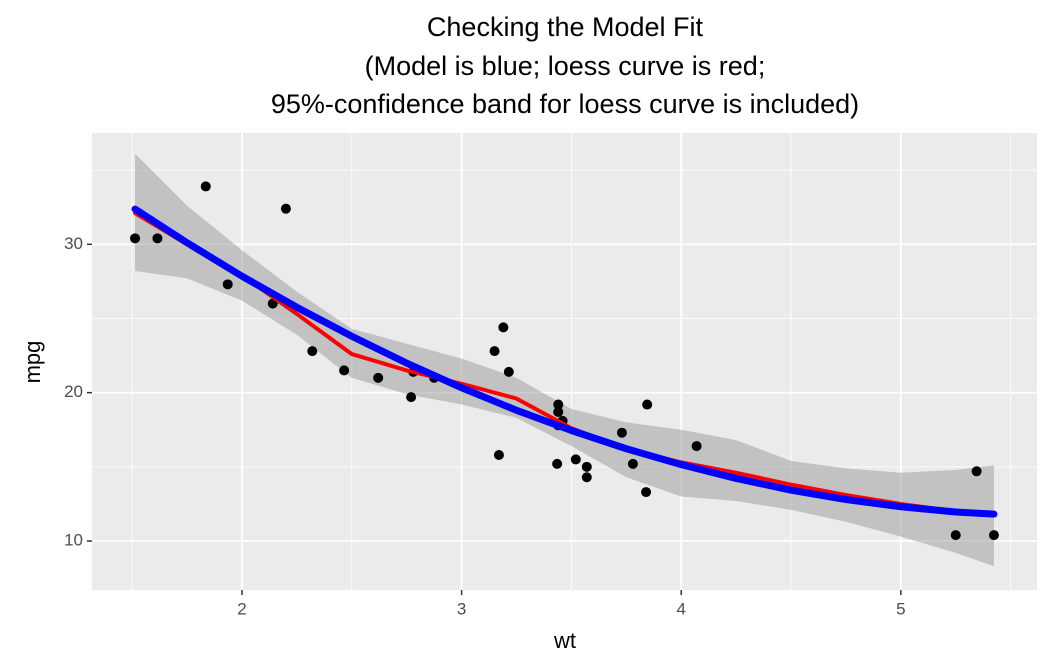  I want to click on chart-title: (Model is blue; loess curve is red;, so click(565, 66).